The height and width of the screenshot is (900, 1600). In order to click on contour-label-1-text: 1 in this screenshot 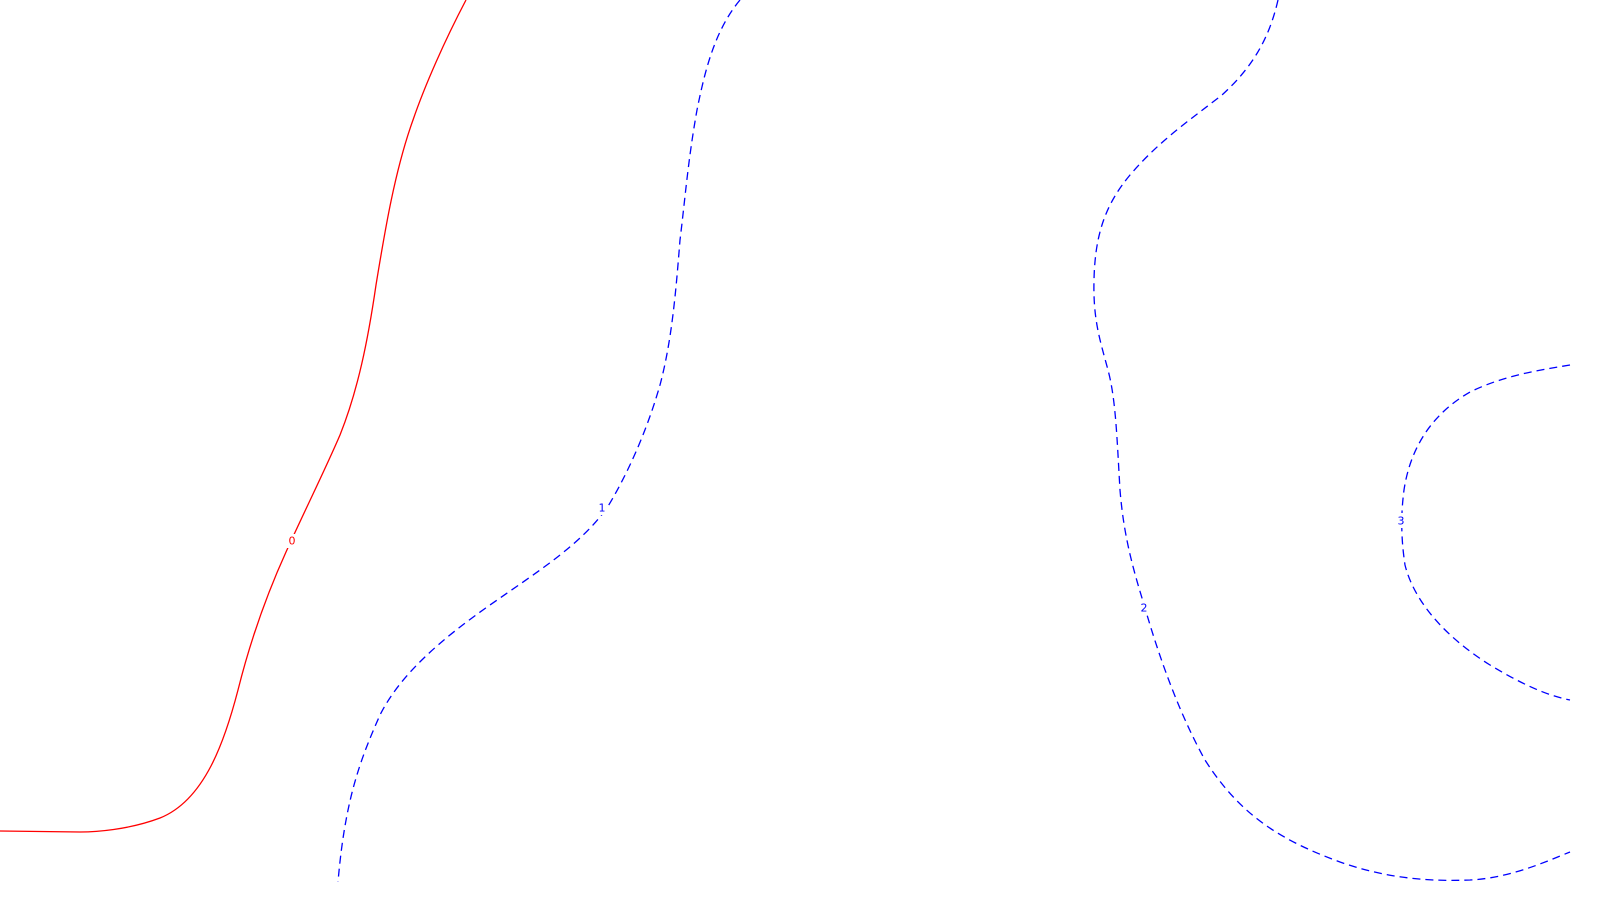, I will do `click(602, 508)`.